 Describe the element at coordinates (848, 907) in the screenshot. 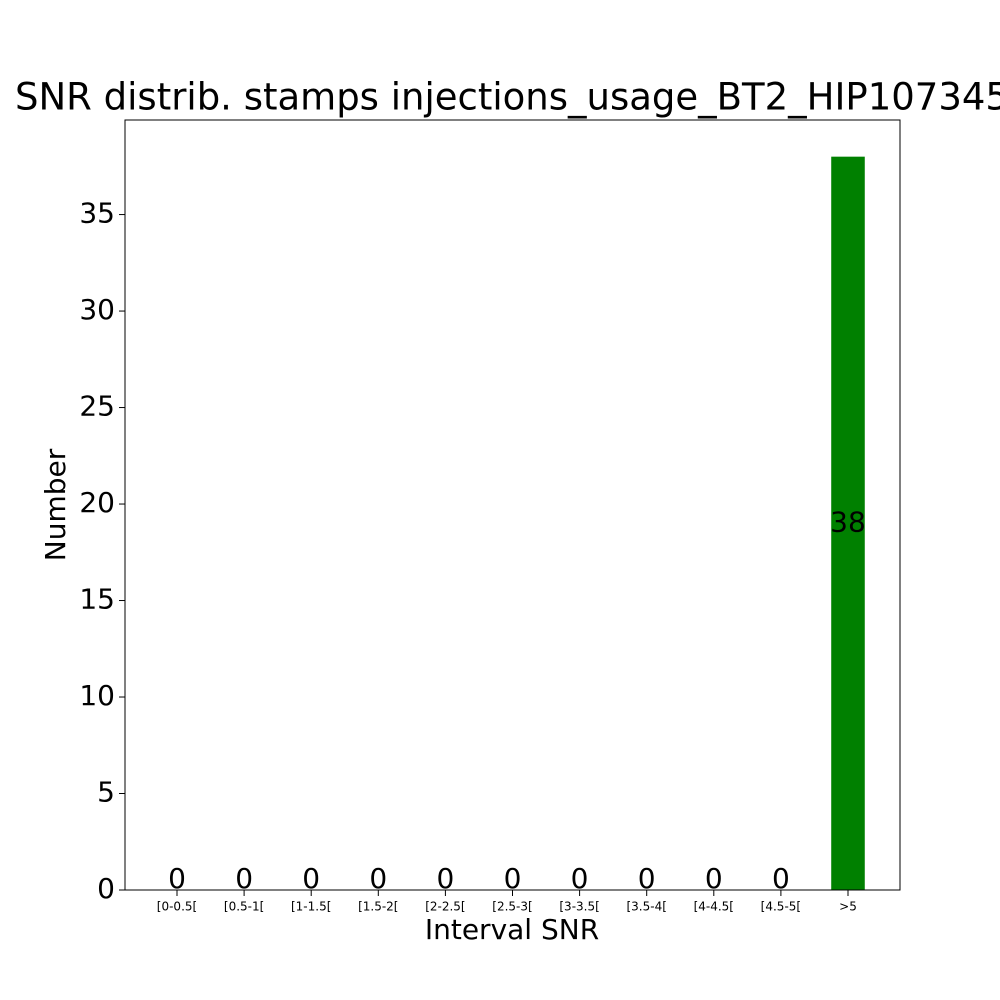

I see `x-tick-label: >5` at that location.